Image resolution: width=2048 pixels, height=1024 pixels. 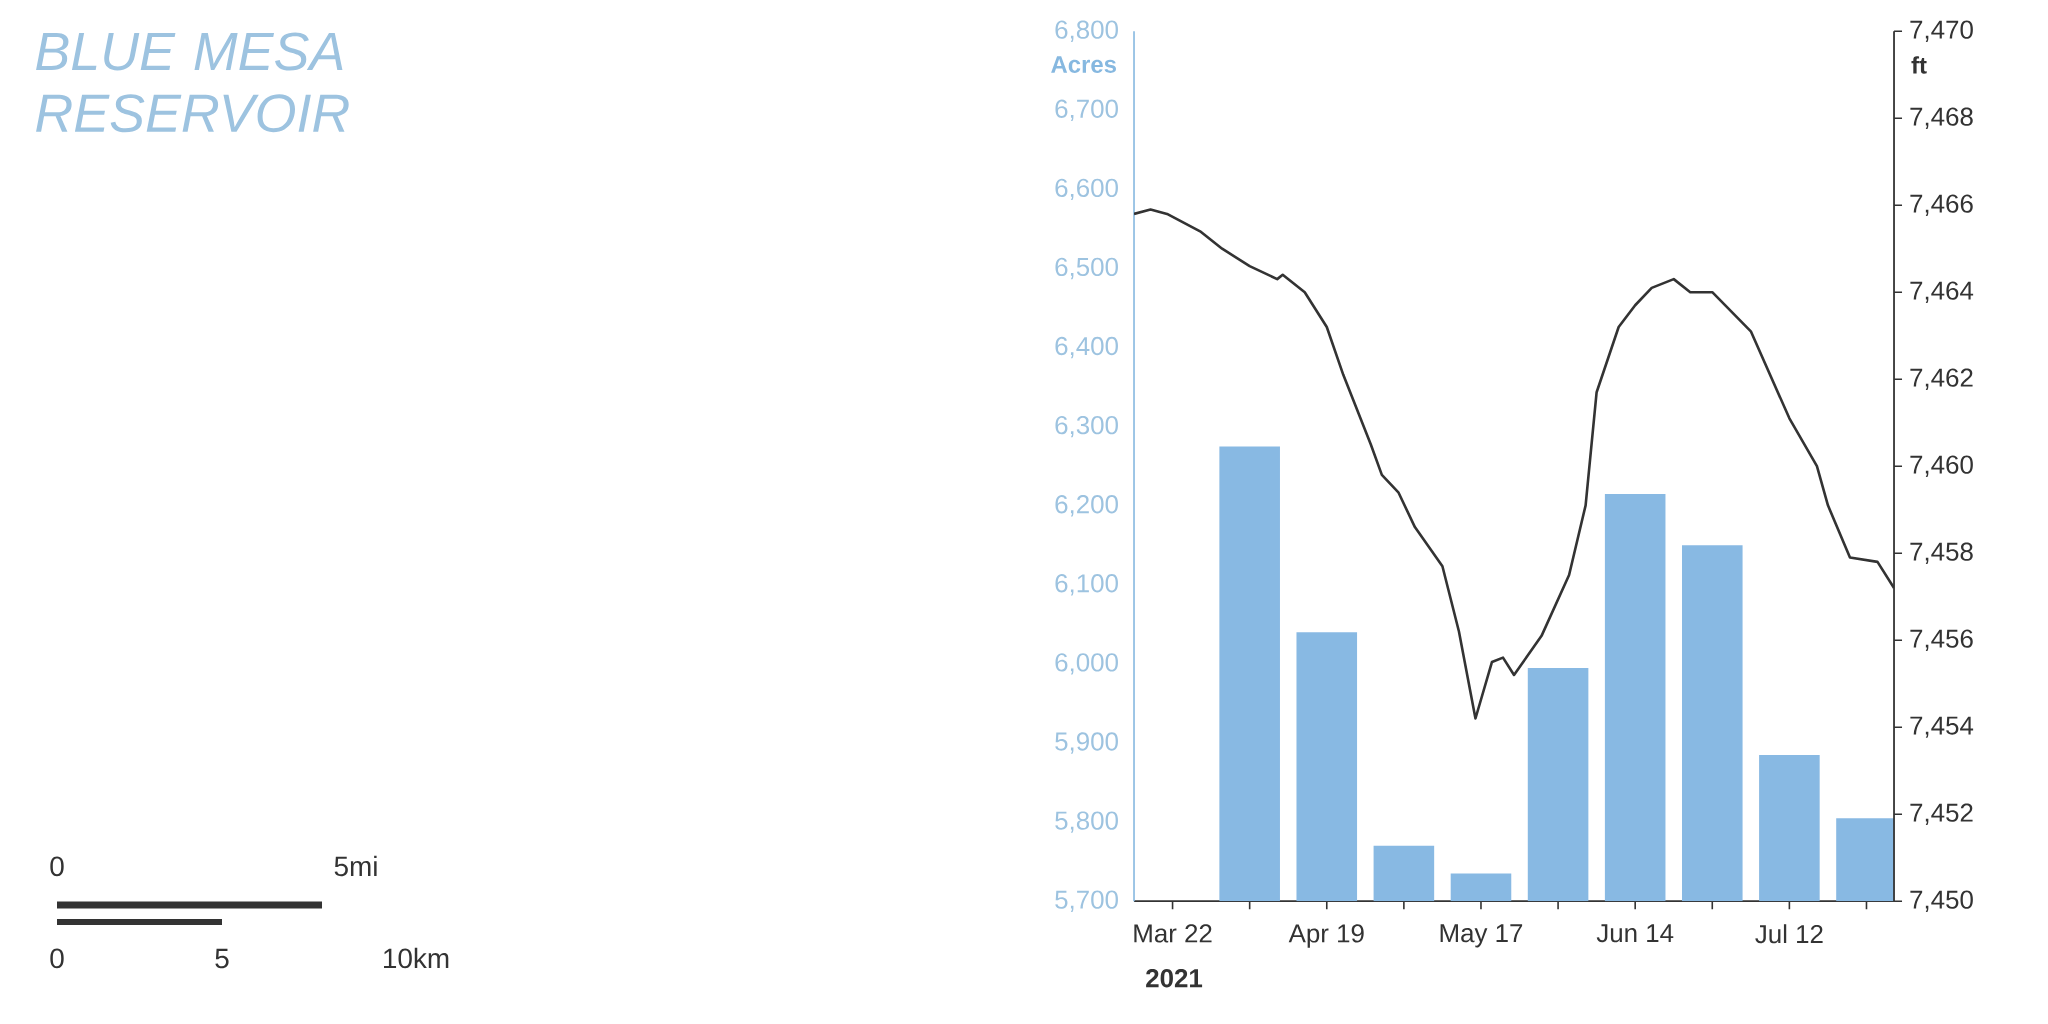 What do you see at coordinates (1635, 933) in the screenshot?
I see `x-tick-label: Jun 14` at bounding box center [1635, 933].